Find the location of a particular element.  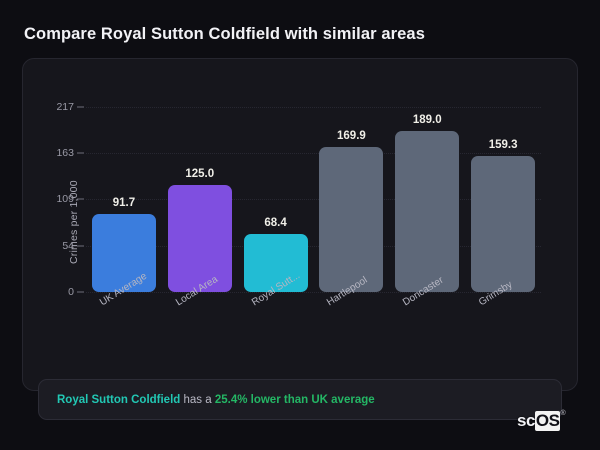

summary-comparison: 25.4% lower than UK average is located at coordinates (294, 399).